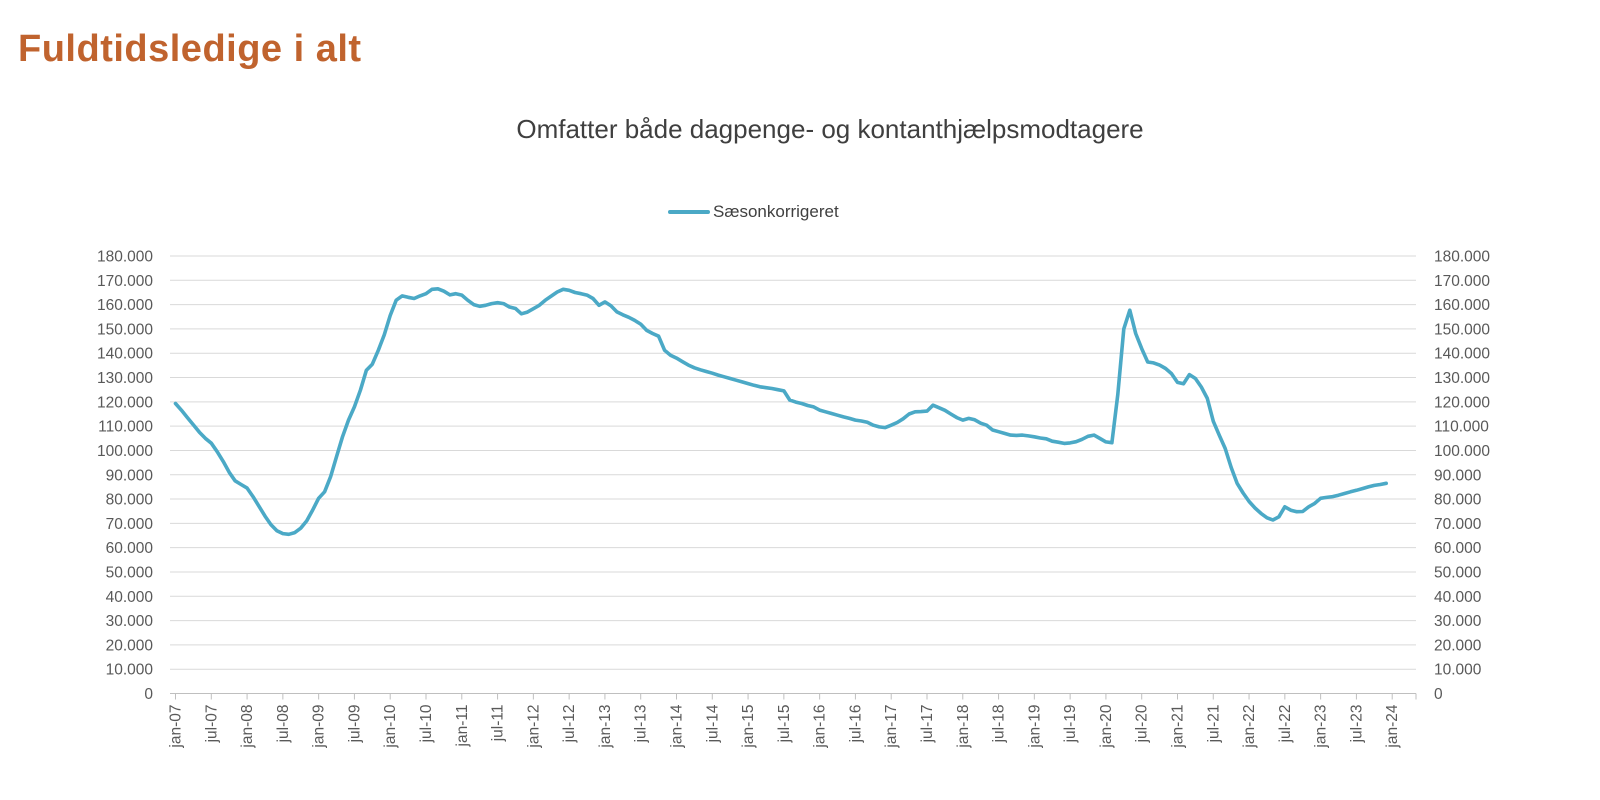  What do you see at coordinates (1458, 524) in the screenshot?
I see `y-axis-tick-label-right: 70.000` at bounding box center [1458, 524].